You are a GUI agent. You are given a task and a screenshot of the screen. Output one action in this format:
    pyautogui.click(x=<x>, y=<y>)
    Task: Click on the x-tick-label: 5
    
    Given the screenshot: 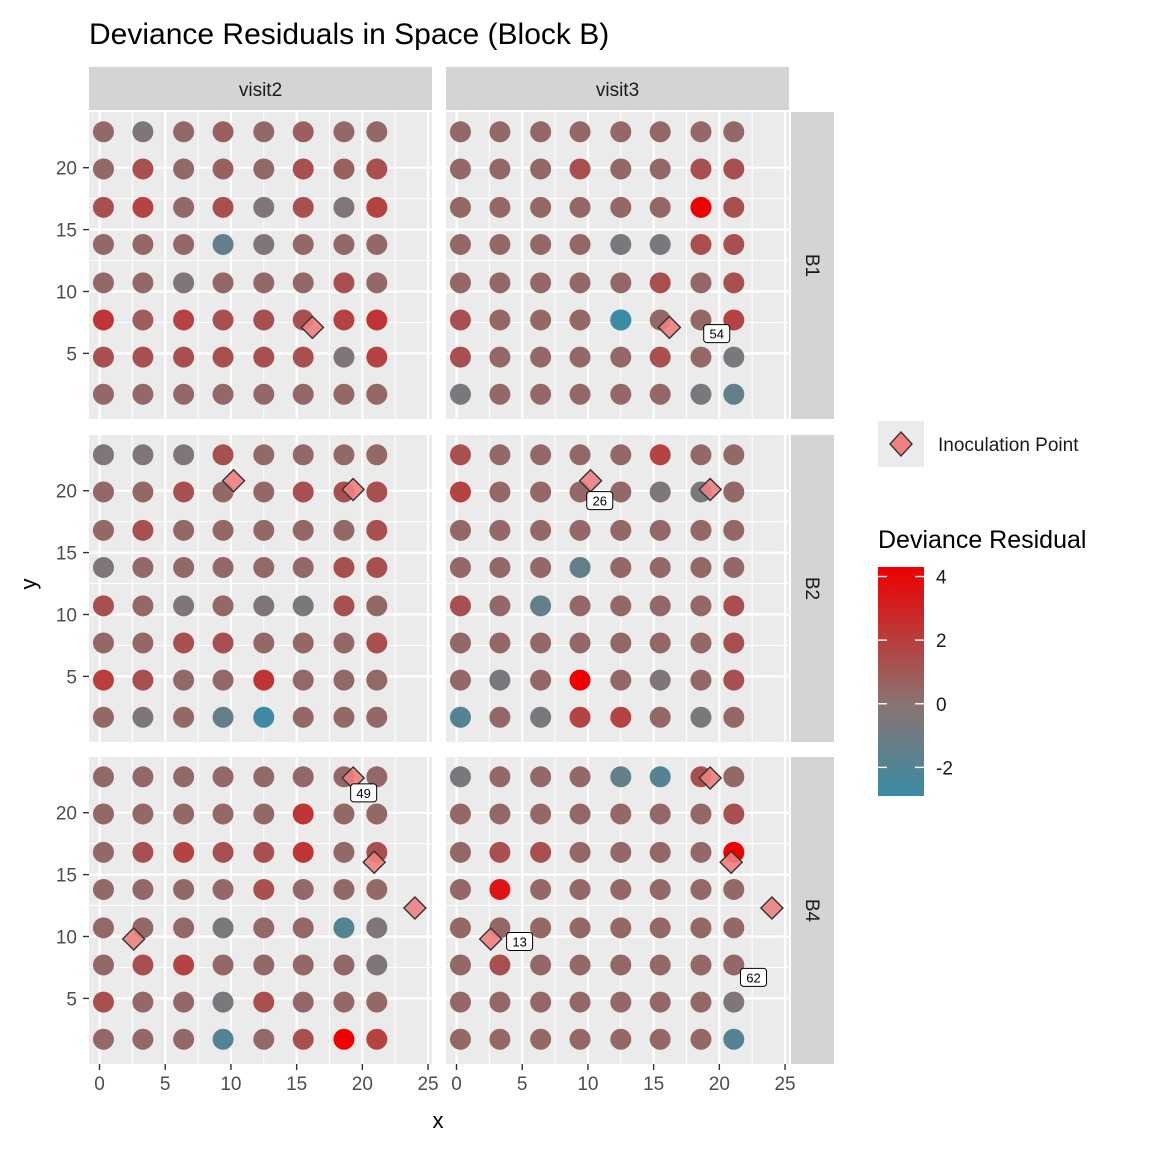 What is the action you would take?
    pyautogui.click(x=165, y=1084)
    